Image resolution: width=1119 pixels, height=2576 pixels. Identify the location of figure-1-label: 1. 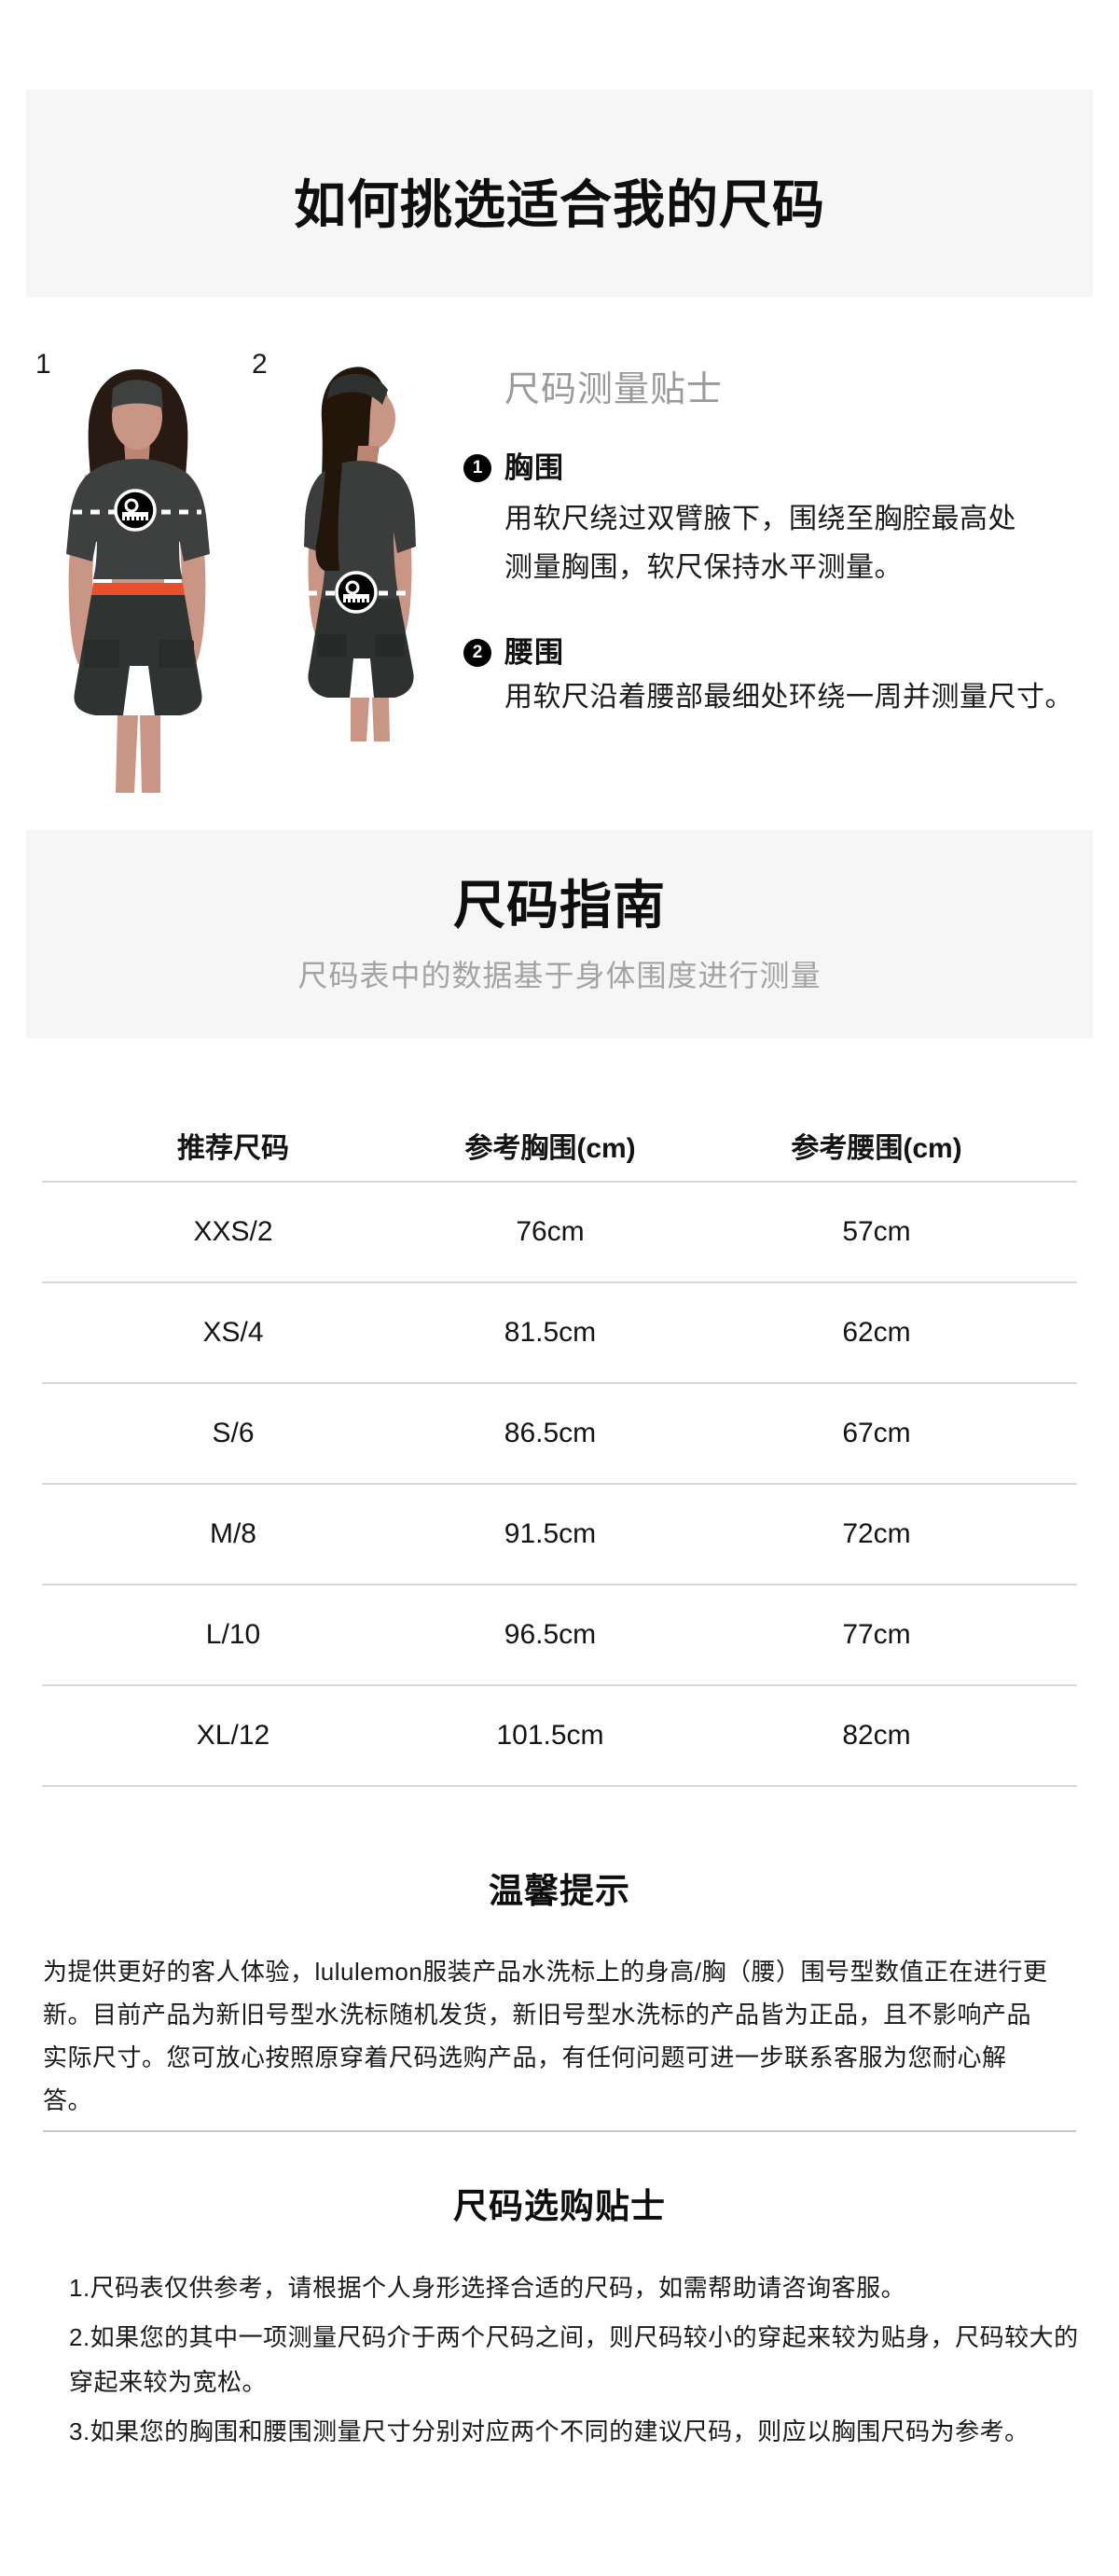
(43, 364).